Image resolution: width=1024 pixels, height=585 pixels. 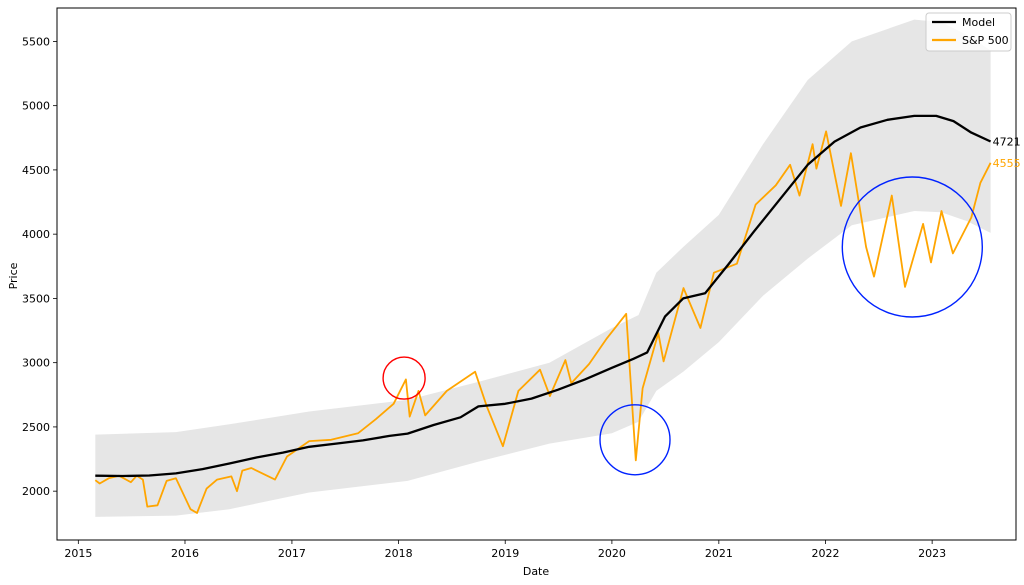 What do you see at coordinates (36, 427) in the screenshot?
I see `y-tick-label: 2500` at bounding box center [36, 427].